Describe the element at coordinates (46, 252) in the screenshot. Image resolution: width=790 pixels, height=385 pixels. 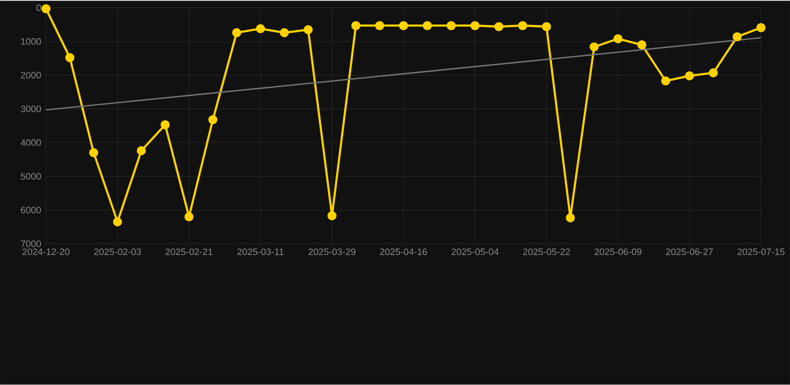
I see `x-tick-label: 2024-12-20` at that location.